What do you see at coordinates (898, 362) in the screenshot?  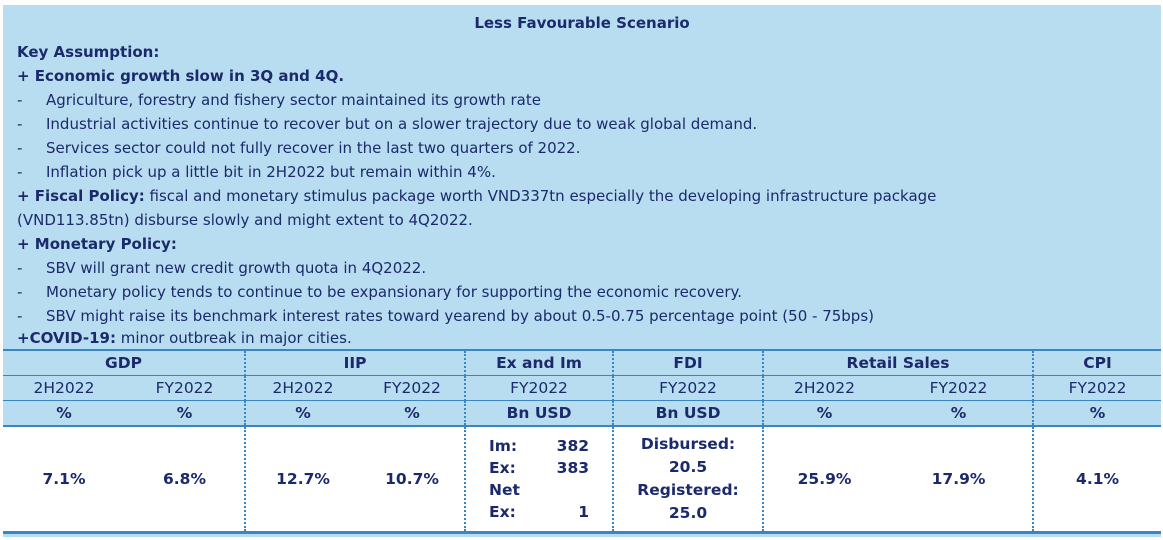 I see `group-retail-sales: Retail Sales` at bounding box center [898, 362].